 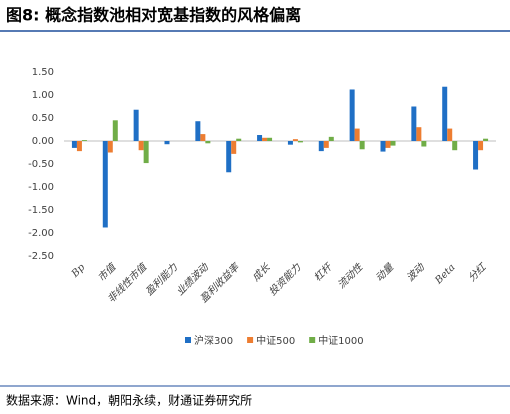 What do you see at coordinates (41, 164) in the screenshot?
I see `y-tick-label: -0.50` at bounding box center [41, 164].